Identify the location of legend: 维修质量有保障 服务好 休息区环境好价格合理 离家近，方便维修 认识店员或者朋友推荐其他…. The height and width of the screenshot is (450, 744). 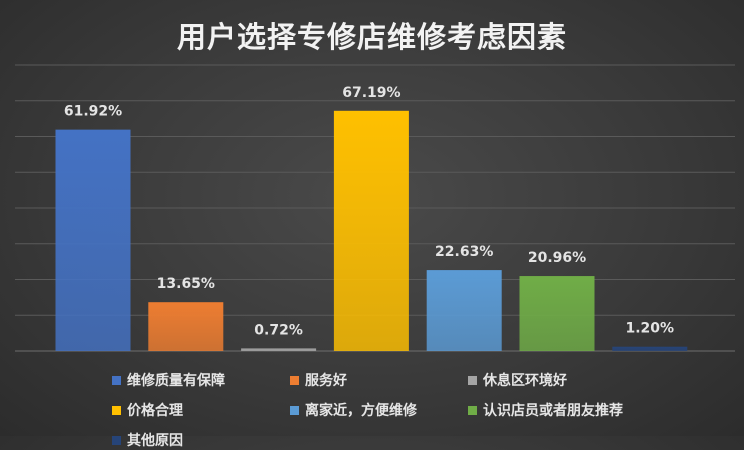
(422, 410).